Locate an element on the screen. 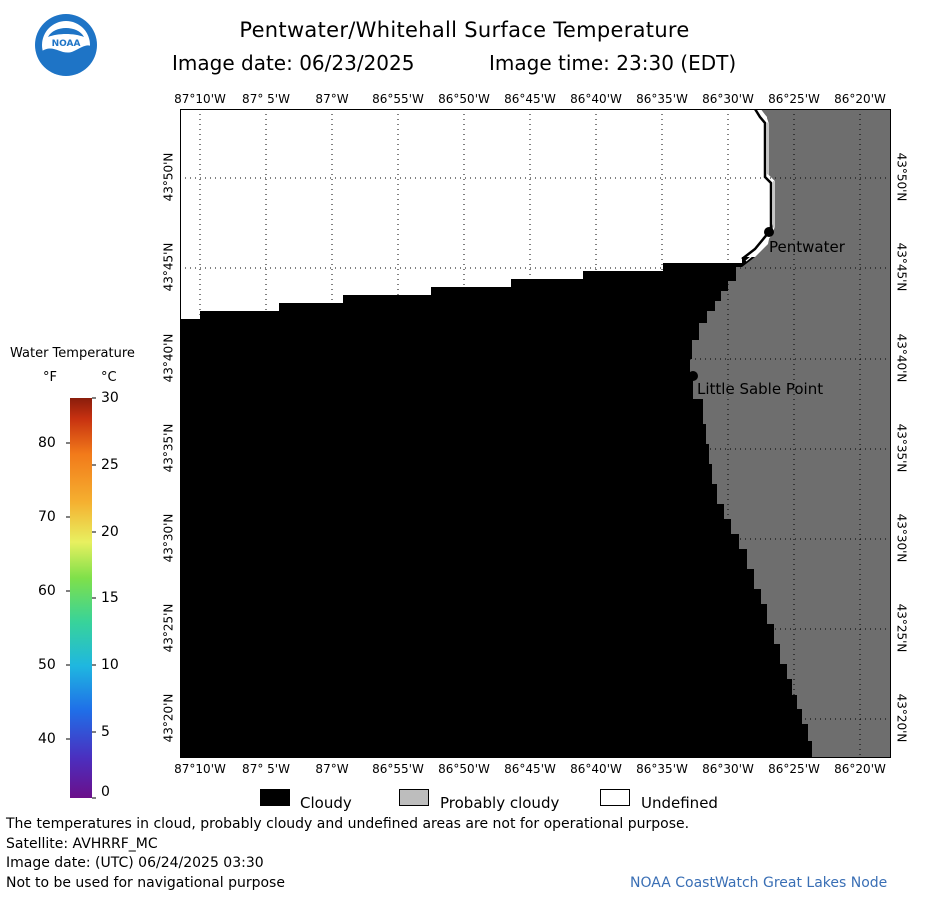 The image size is (929, 899). f-tick-label: 70 is located at coordinates (47, 517).